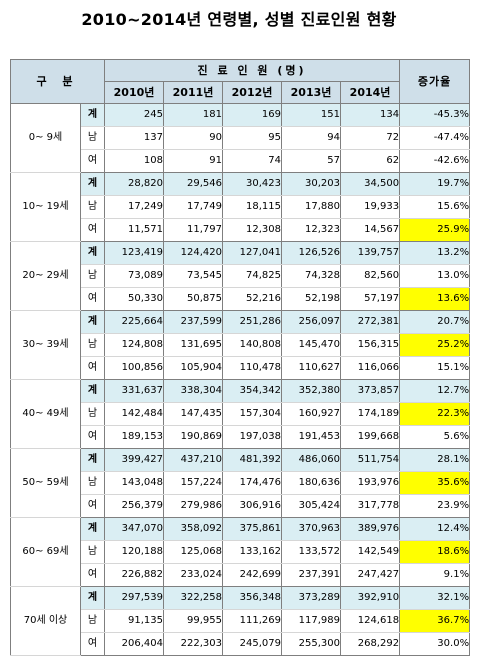  What do you see at coordinates (45, 483) in the screenshot?
I see `age-group-cell: 50~ 59세` at bounding box center [45, 483].